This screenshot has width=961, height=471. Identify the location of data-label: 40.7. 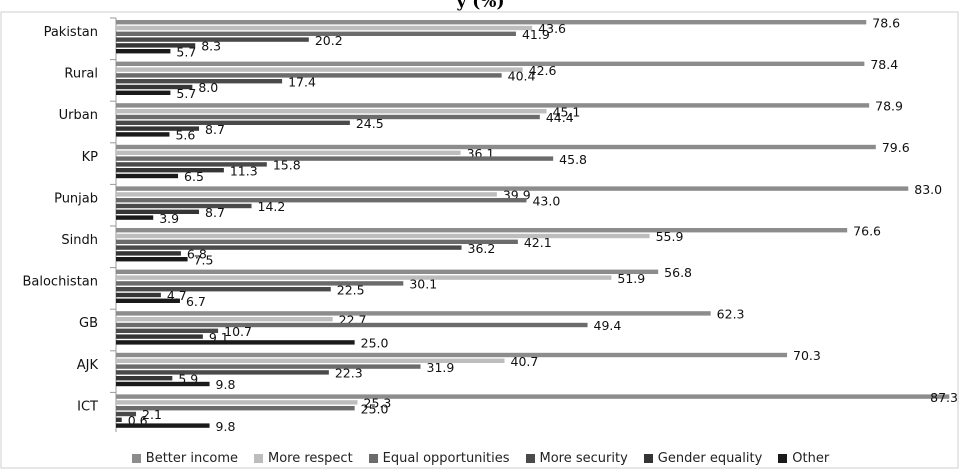
(525, 361).